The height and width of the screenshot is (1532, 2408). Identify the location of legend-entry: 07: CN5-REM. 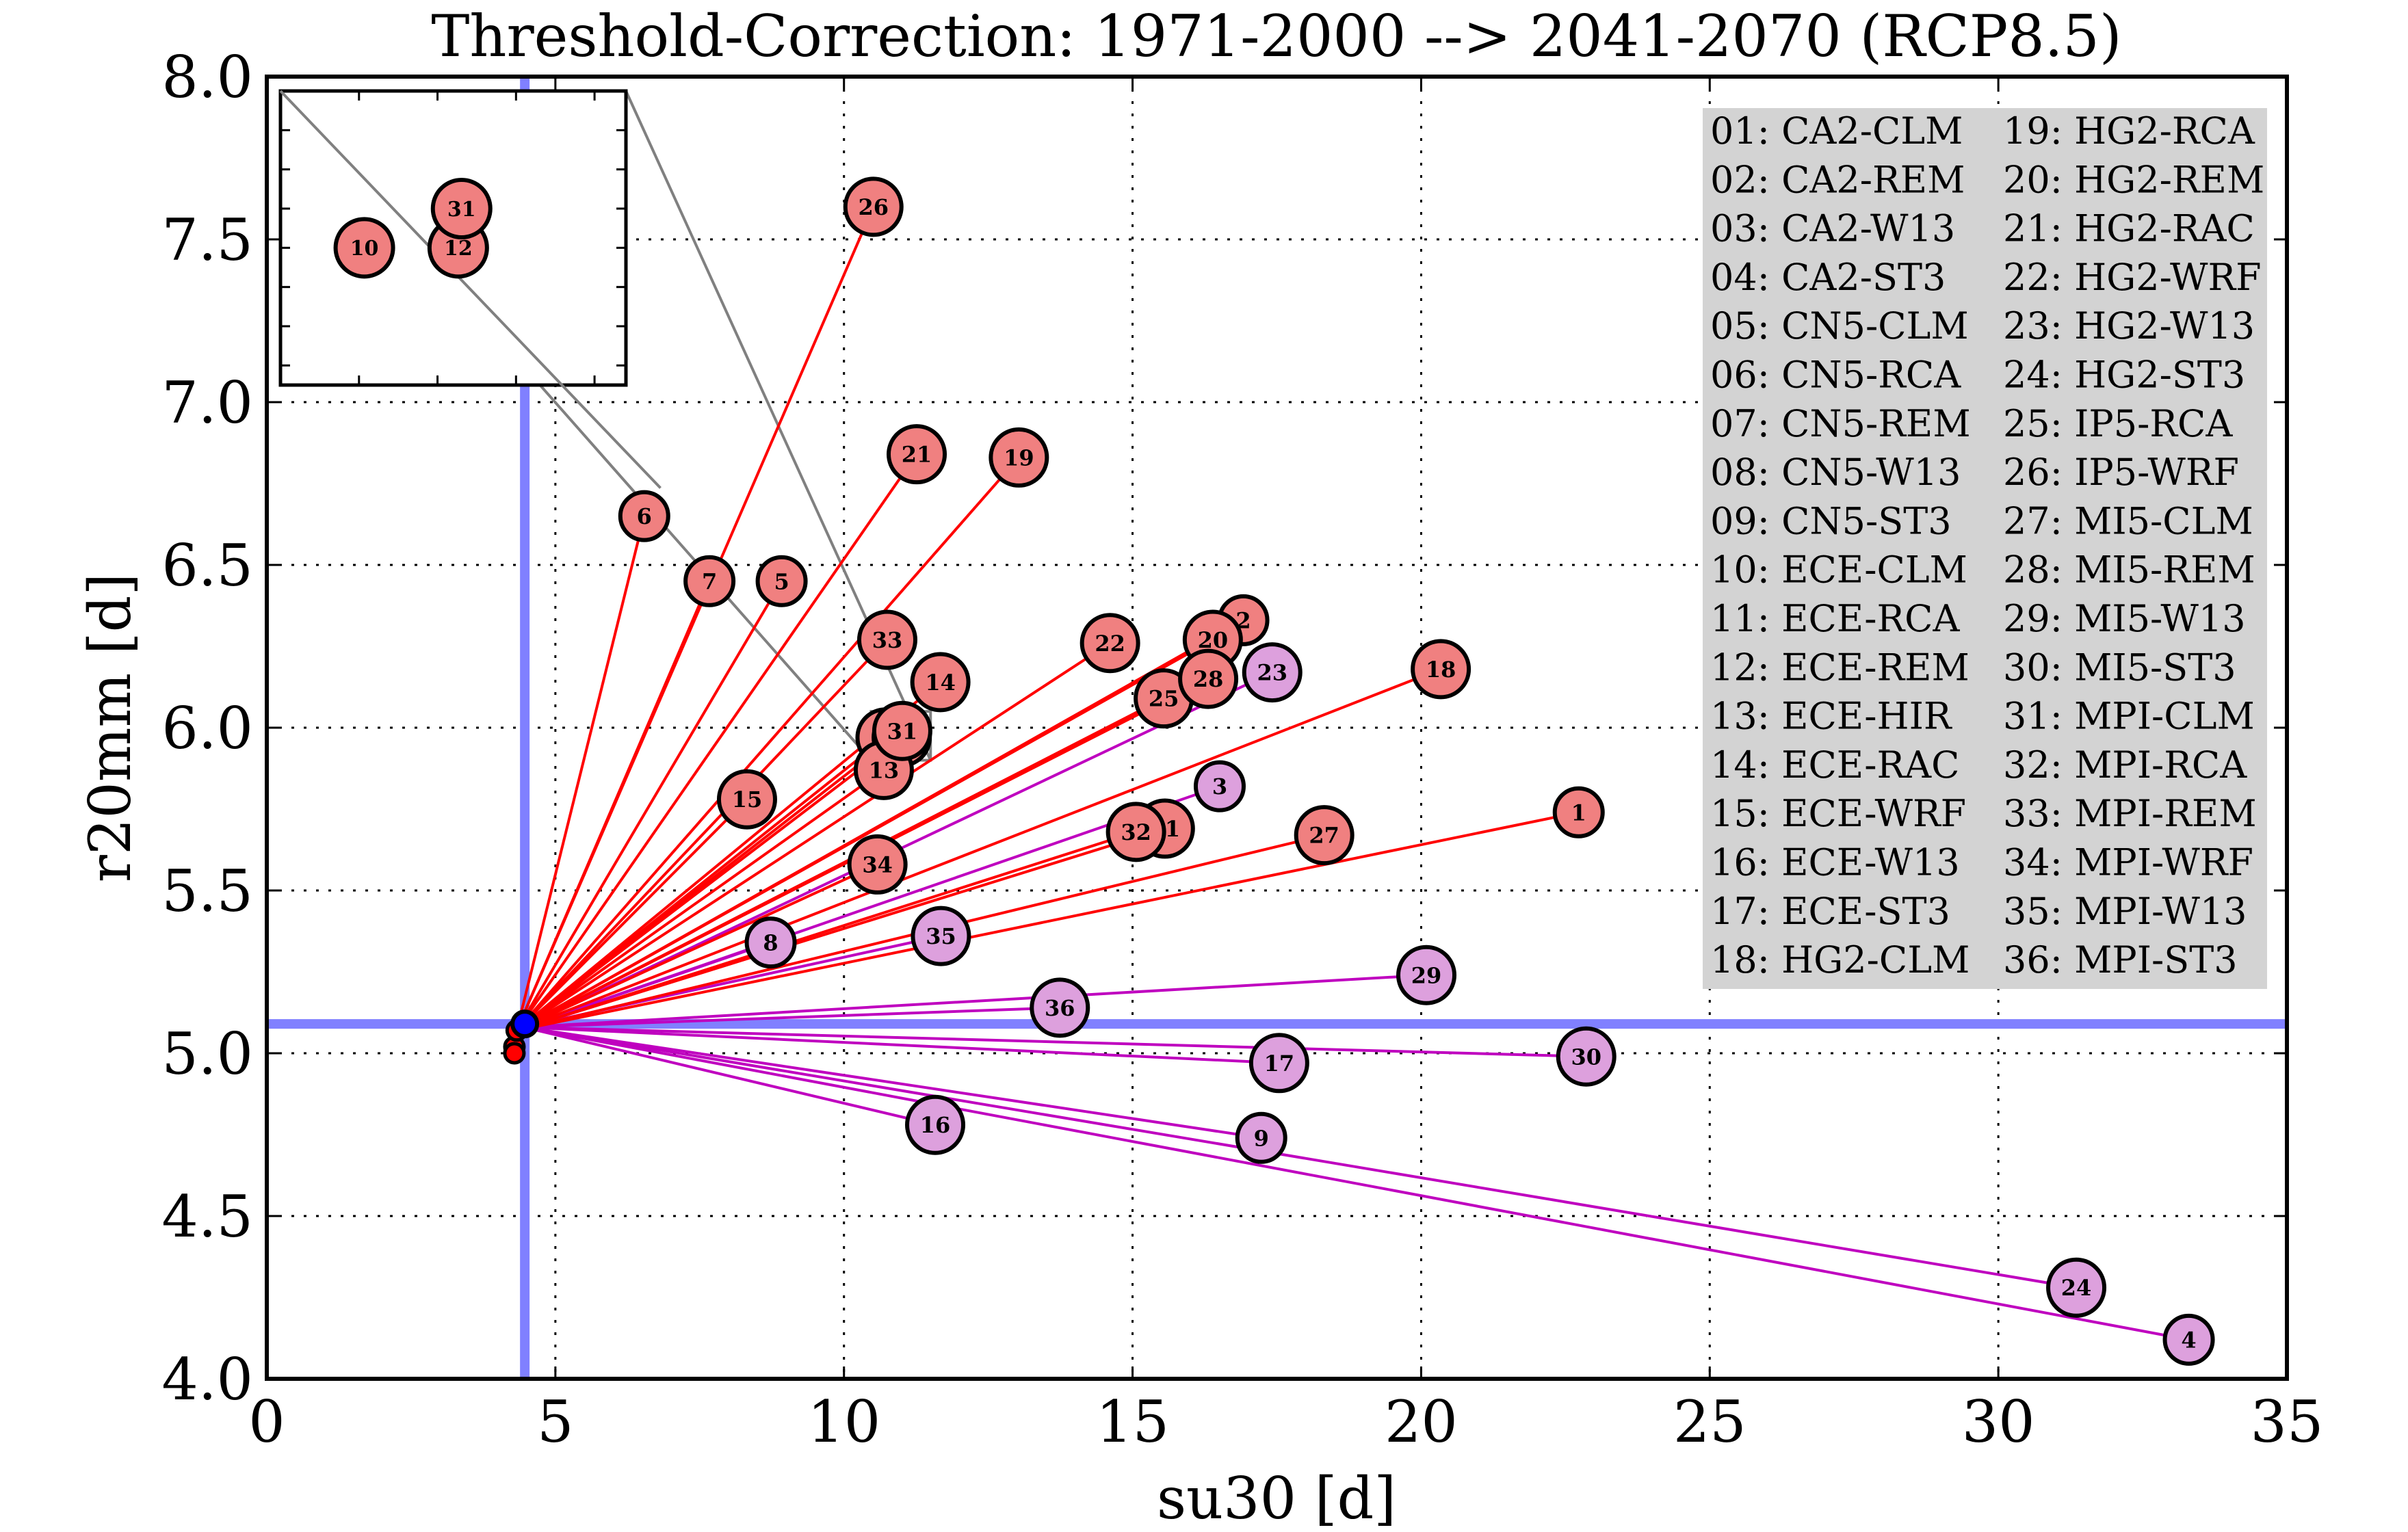
(1840, 424).